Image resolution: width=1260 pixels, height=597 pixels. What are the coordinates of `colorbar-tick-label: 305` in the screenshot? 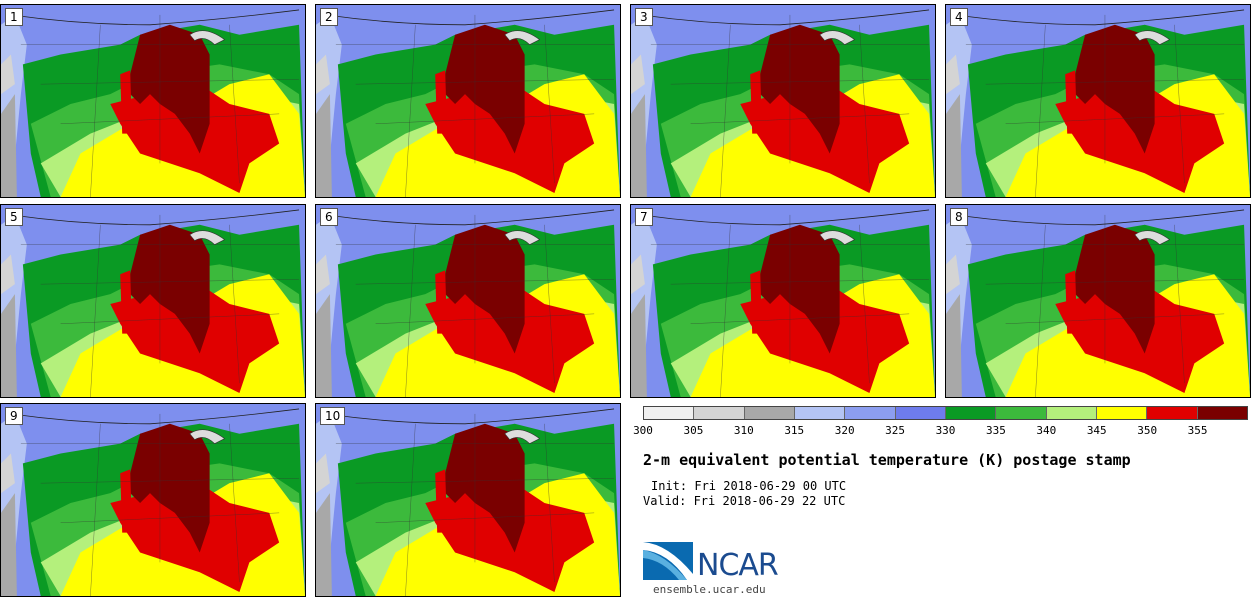 It's located at (693, 430).